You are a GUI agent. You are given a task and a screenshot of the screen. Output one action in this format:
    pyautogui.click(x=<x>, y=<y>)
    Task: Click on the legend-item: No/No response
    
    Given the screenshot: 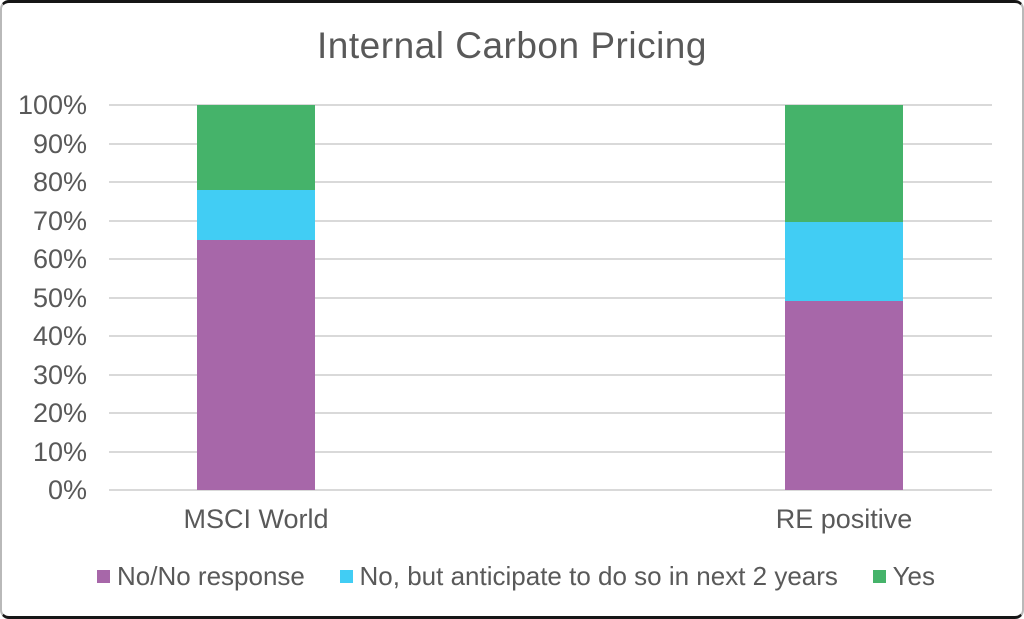 What is the action you would take?
    pyautogui.click(x=201, y=576)
    